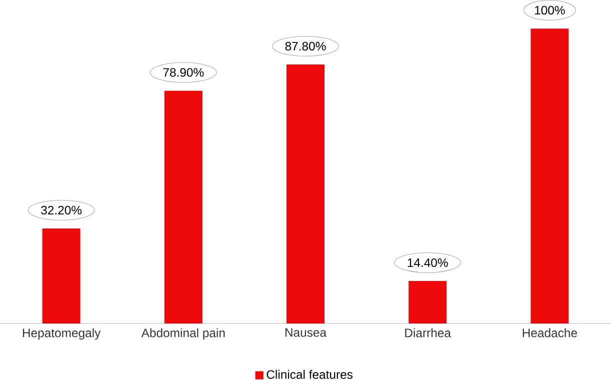 Image resolution: width=611 pixels, height=386 pixels. I want to click on data-label: 100%, so click(550, 10).